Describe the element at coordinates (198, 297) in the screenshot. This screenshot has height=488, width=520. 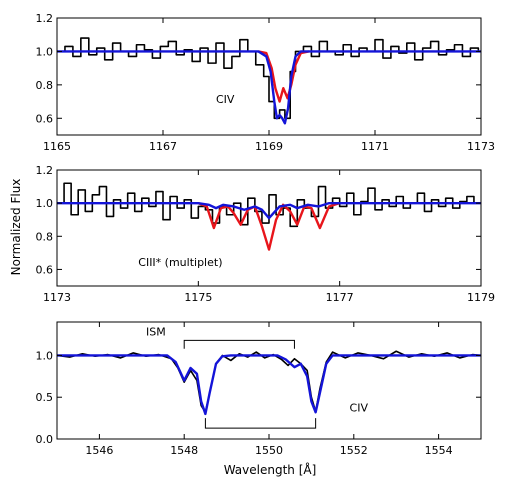
I see `x-tick-label: 1175` at that location.